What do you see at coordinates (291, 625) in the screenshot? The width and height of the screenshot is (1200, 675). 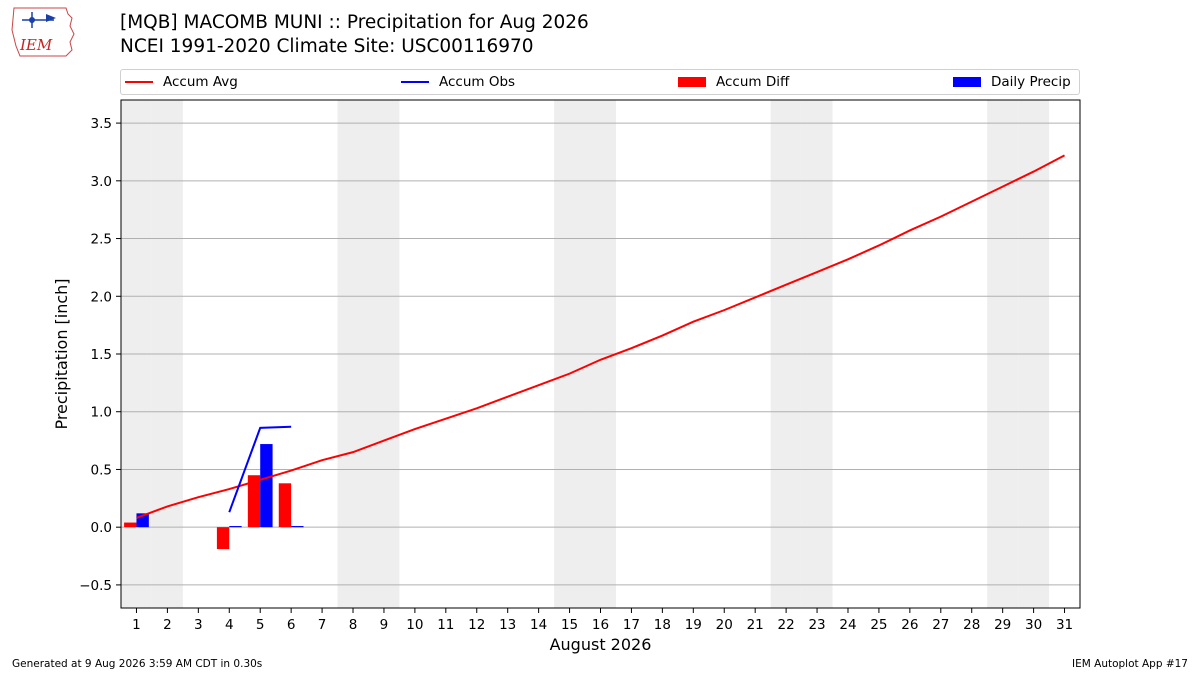 I see `x-tick-label: 6` at bounding box center [291, 625].